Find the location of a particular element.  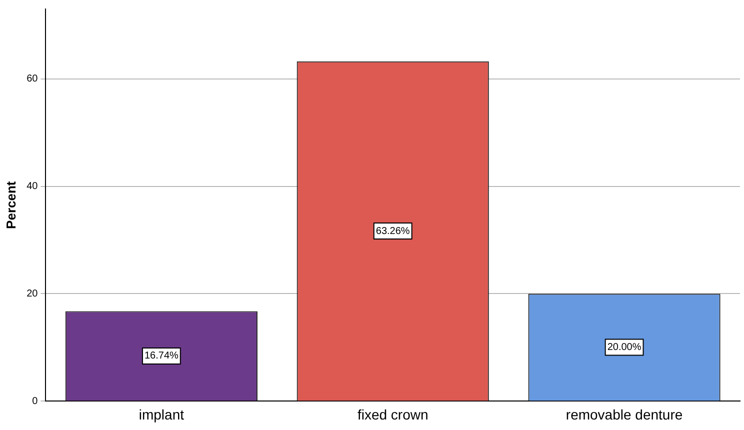

y-axis-title: Percent is located at coordinates (10, 204).